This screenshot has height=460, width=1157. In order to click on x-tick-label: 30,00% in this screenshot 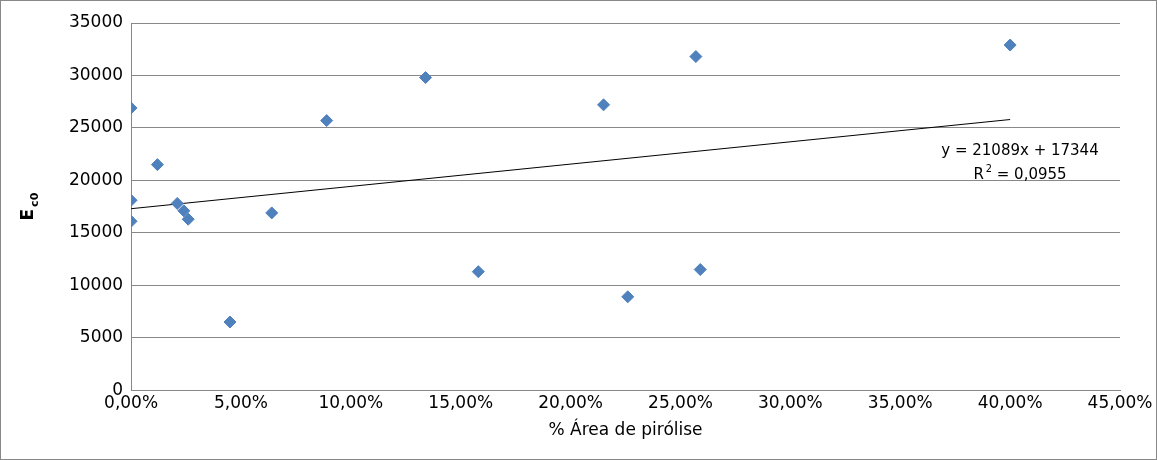, I will do `click(790, 401)`.